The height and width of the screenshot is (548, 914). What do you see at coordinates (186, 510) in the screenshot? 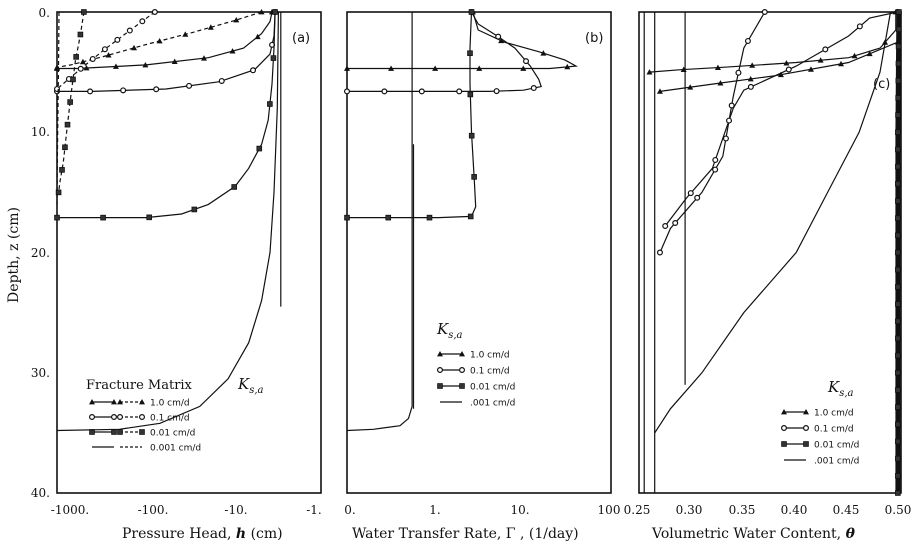
I see `x-tick-labels-a: -1000. -100. -10. -1.` at bounding box center [186, 510].